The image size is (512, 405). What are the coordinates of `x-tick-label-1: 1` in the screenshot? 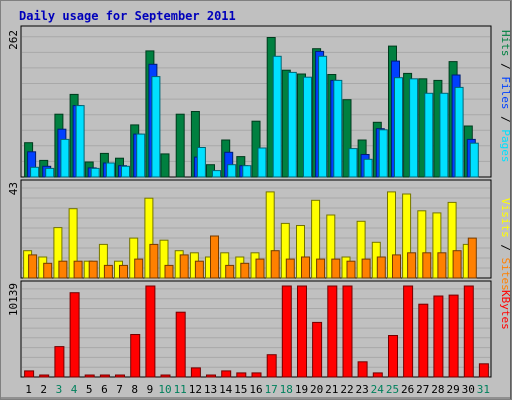 It's located at (28, 389).